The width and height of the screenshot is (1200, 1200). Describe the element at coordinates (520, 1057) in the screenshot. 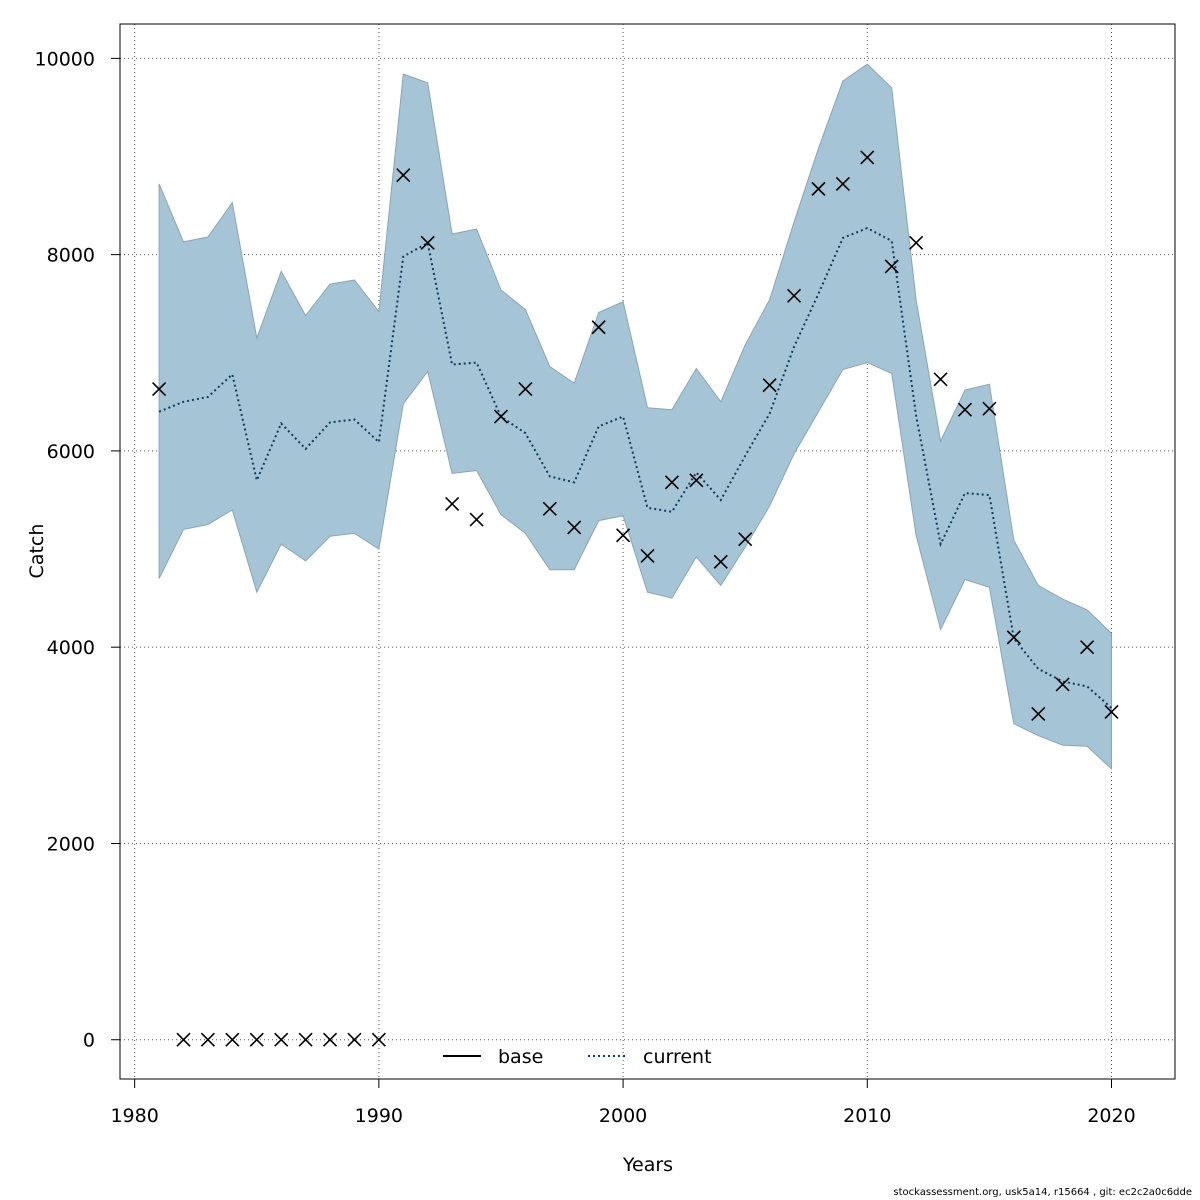

I see `legend-base-label: base` at that location.